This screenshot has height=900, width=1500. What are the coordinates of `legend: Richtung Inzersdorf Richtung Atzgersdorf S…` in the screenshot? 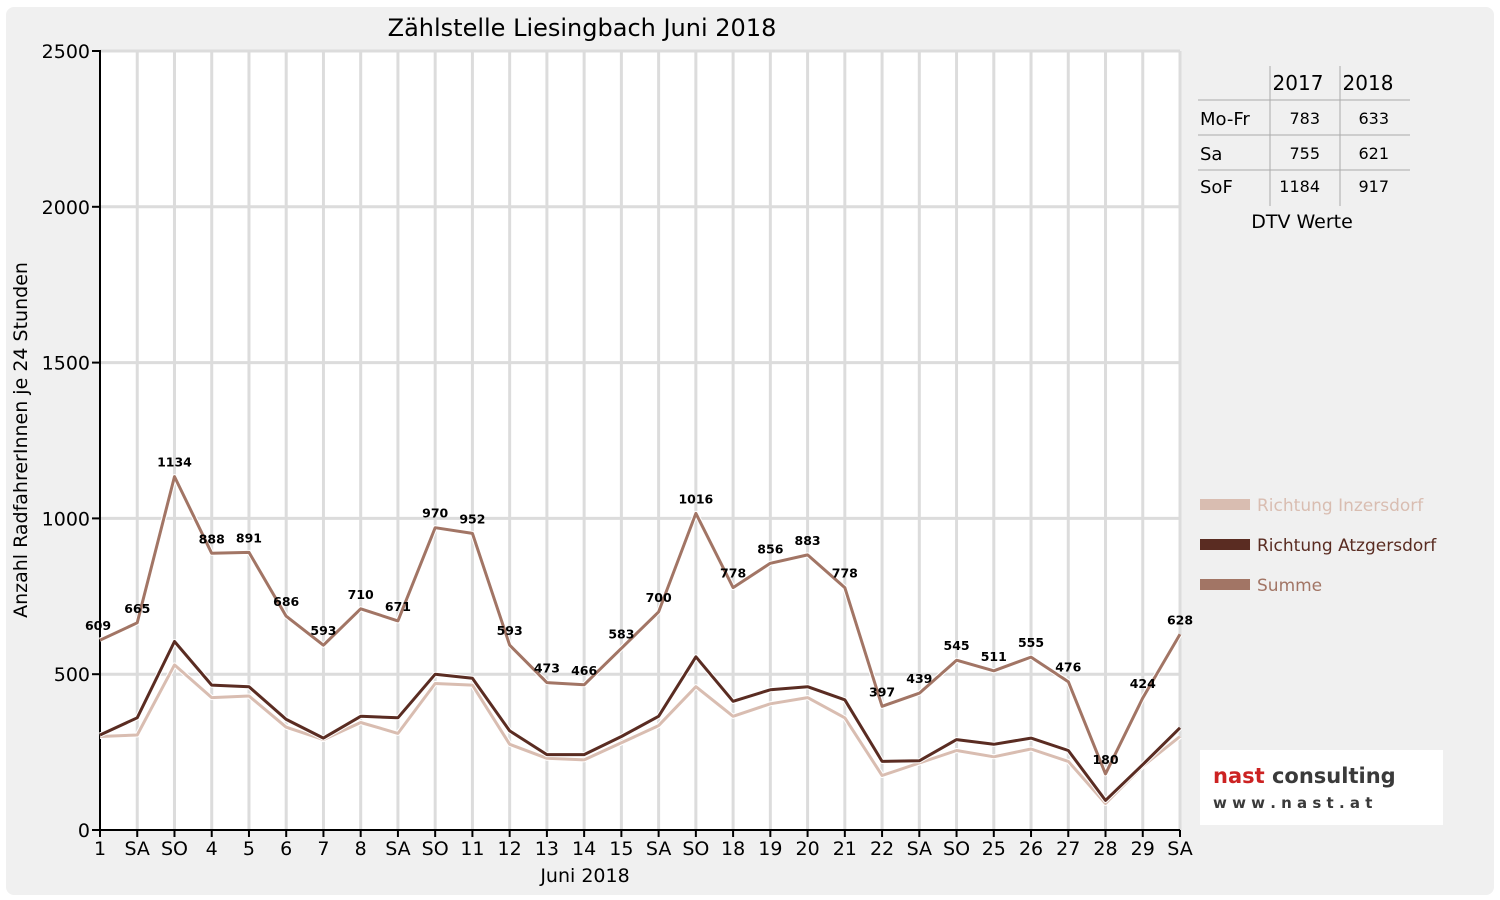 It's located at (1318, 546).